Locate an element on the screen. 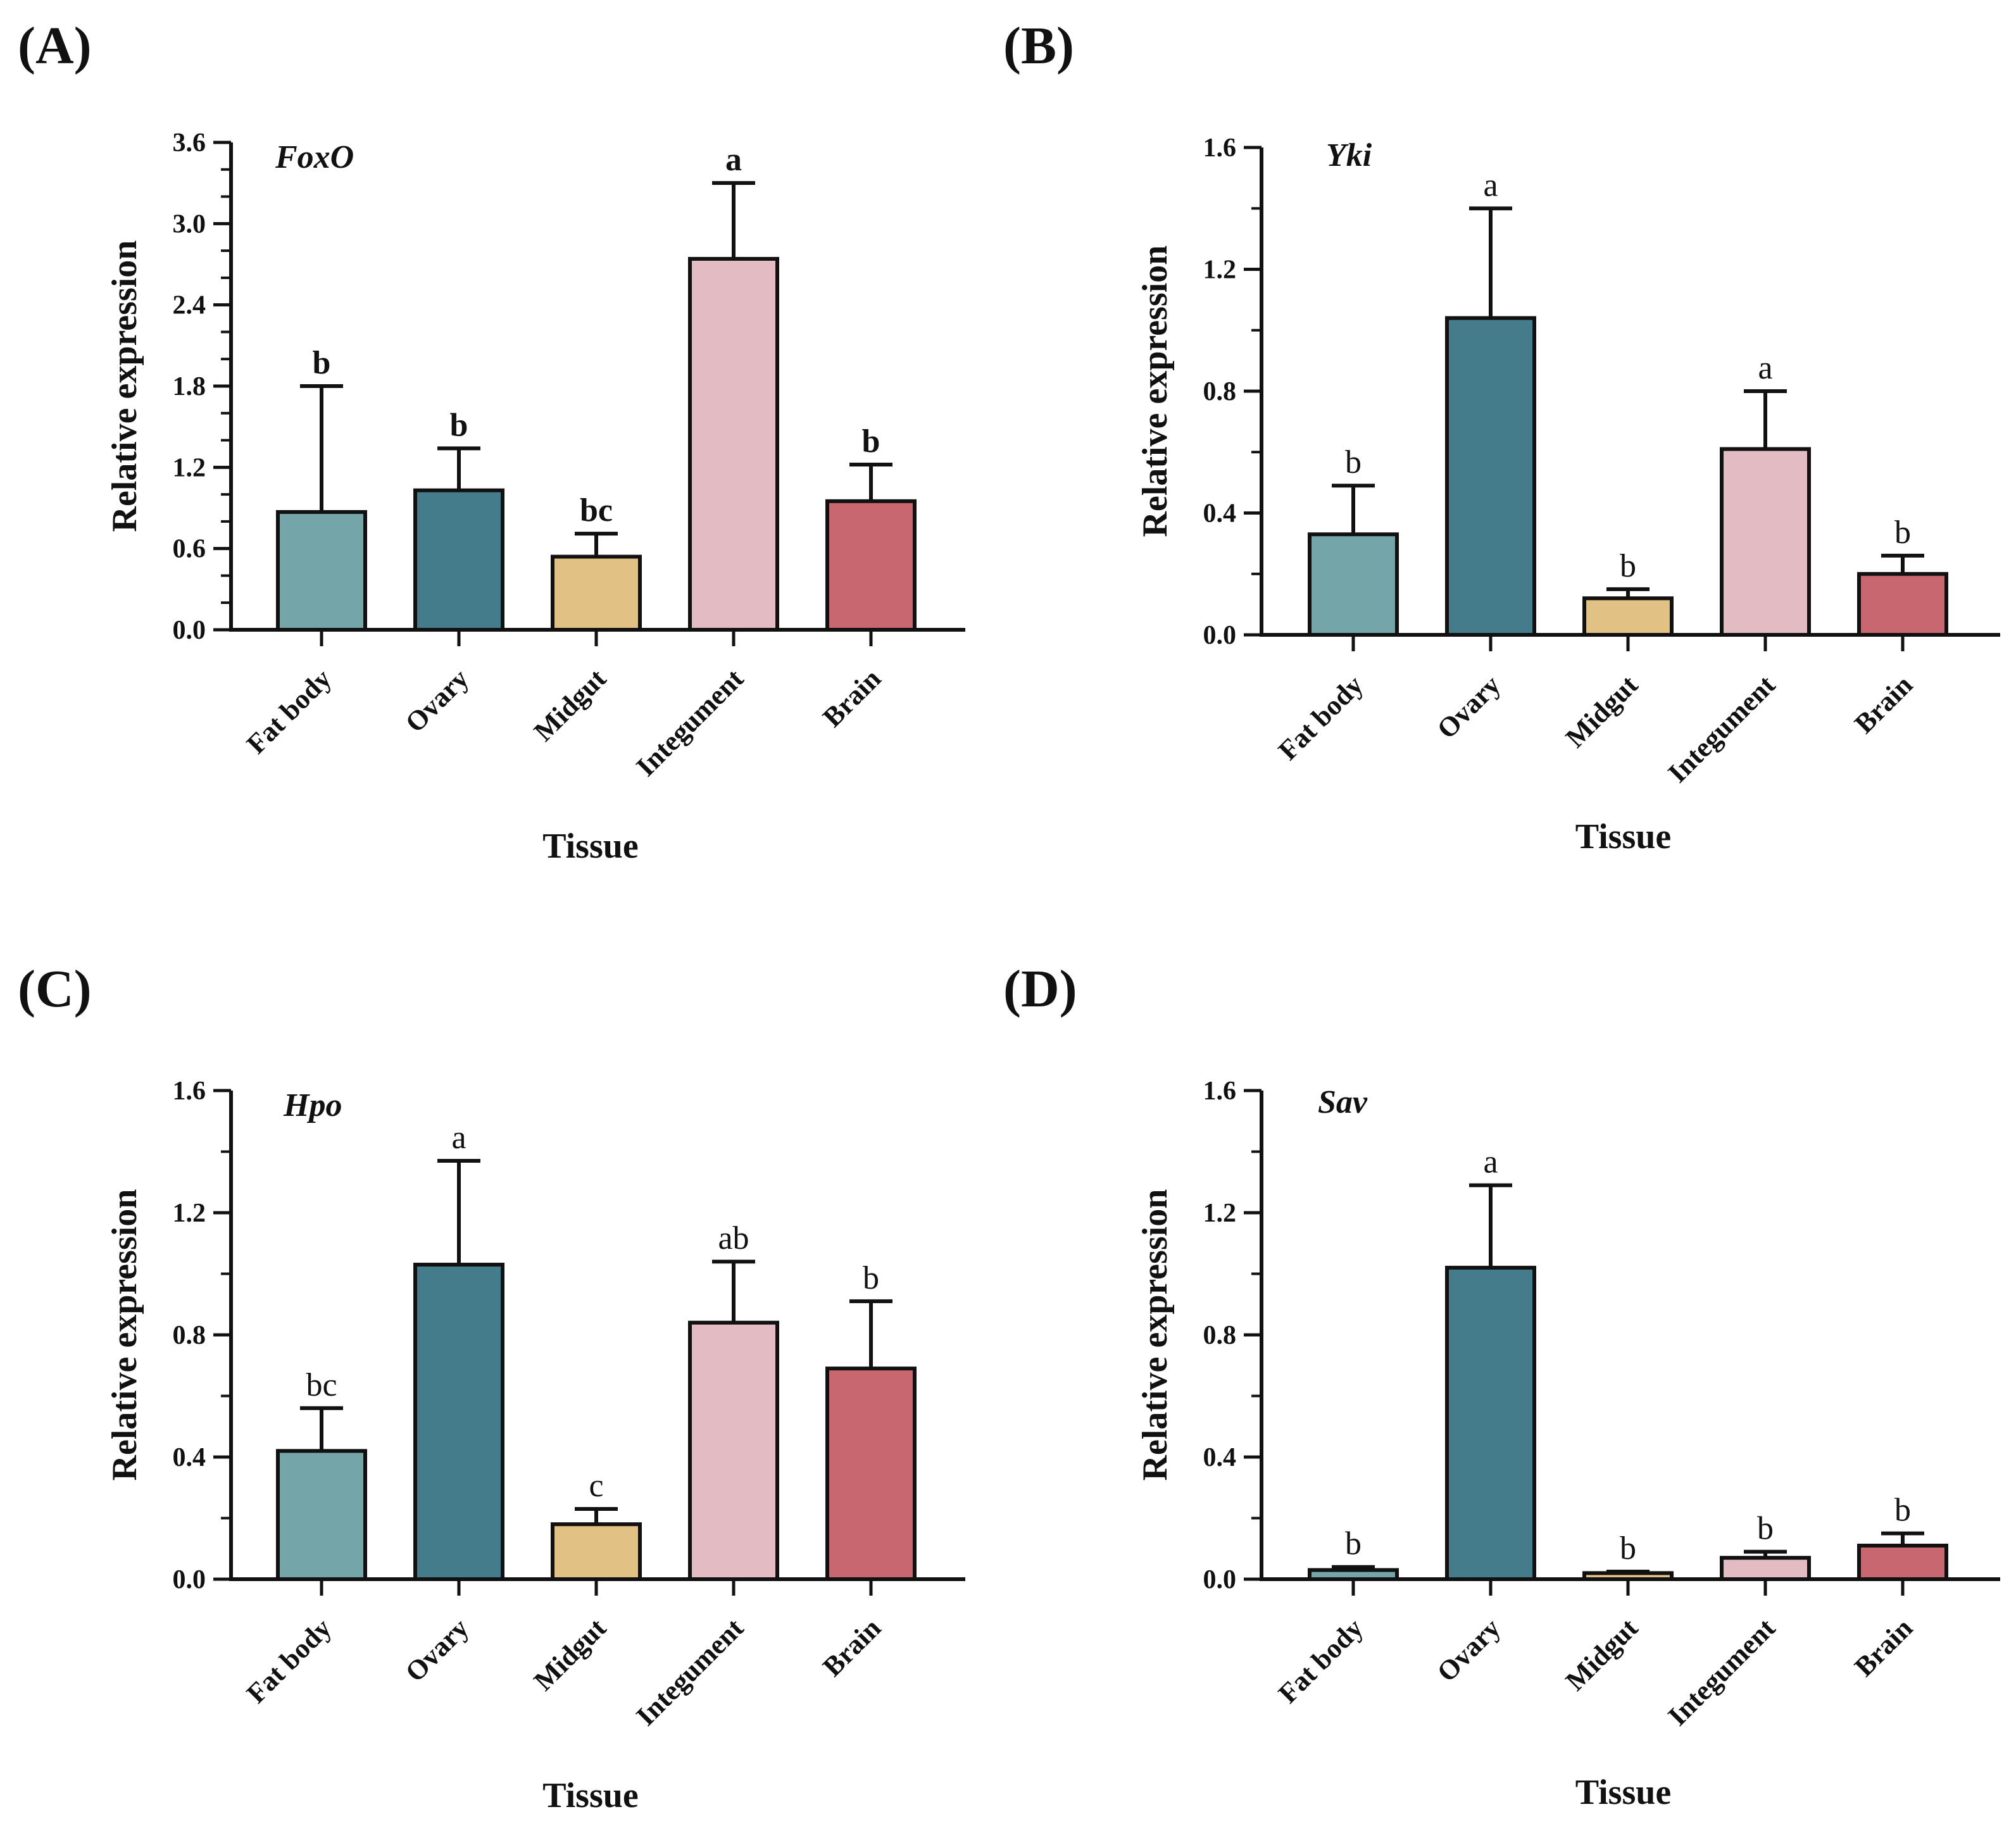  panel-letter: (A) is located at coordinates (55, 45).